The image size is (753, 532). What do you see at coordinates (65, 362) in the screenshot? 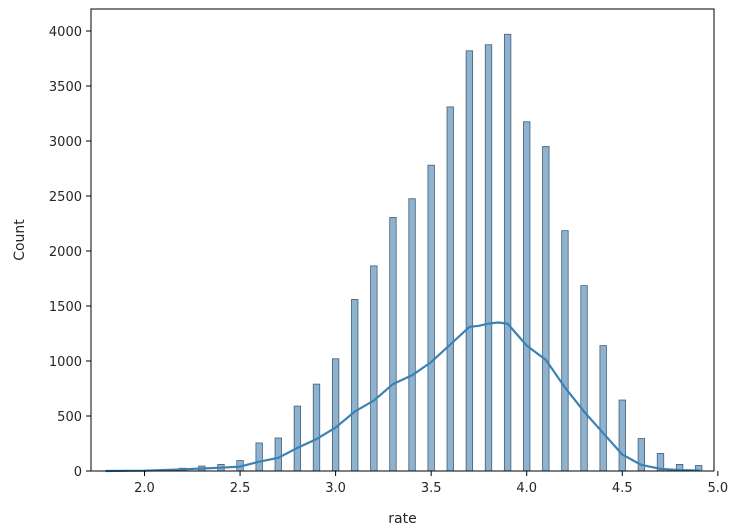
I see `y-tick-label: 1000` at bounding box center [65, 362].